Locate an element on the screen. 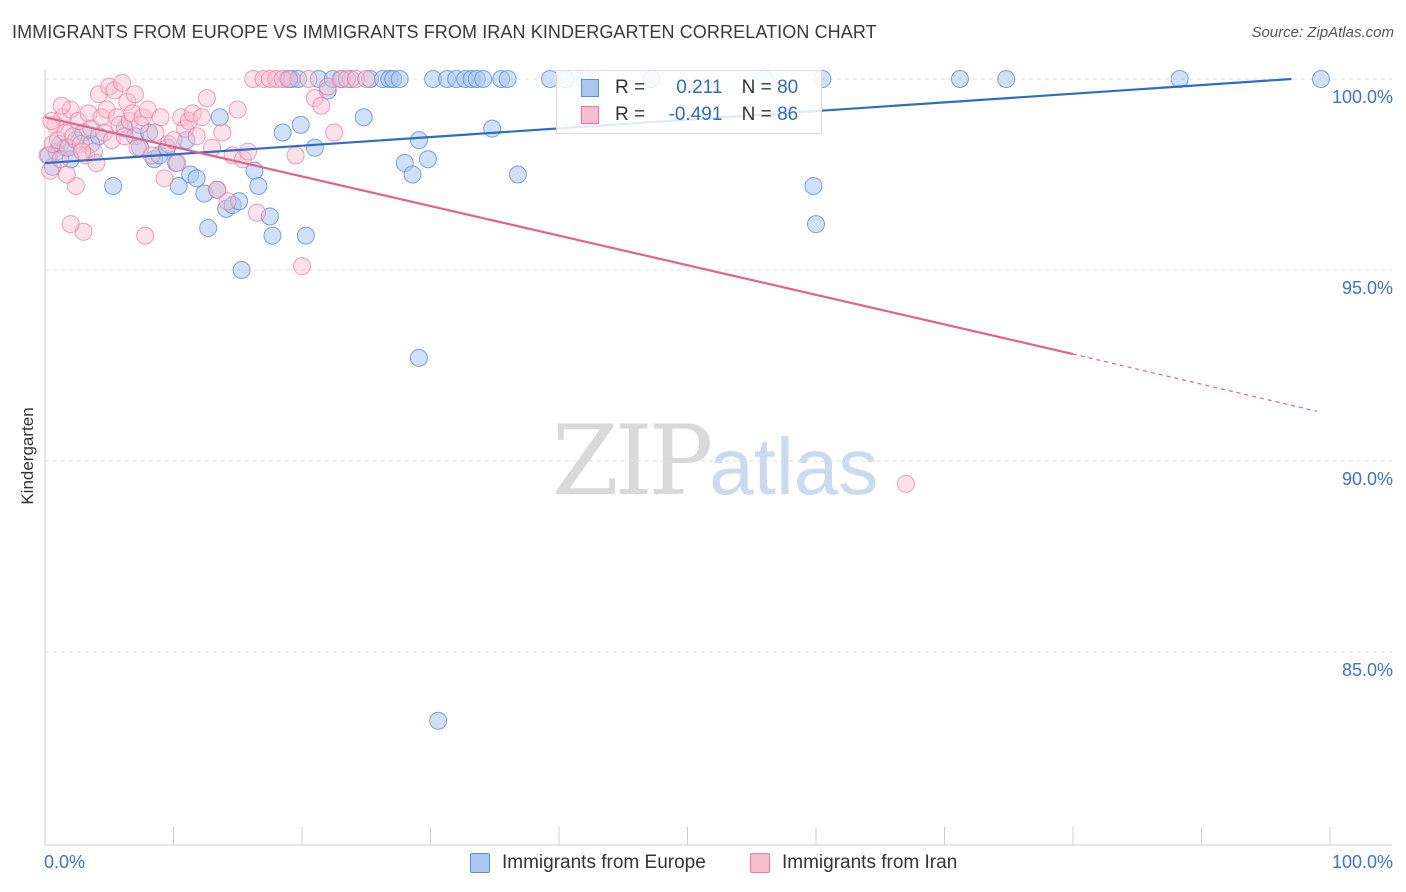  iran-r-label: R = is located at coordinates (630, 114).